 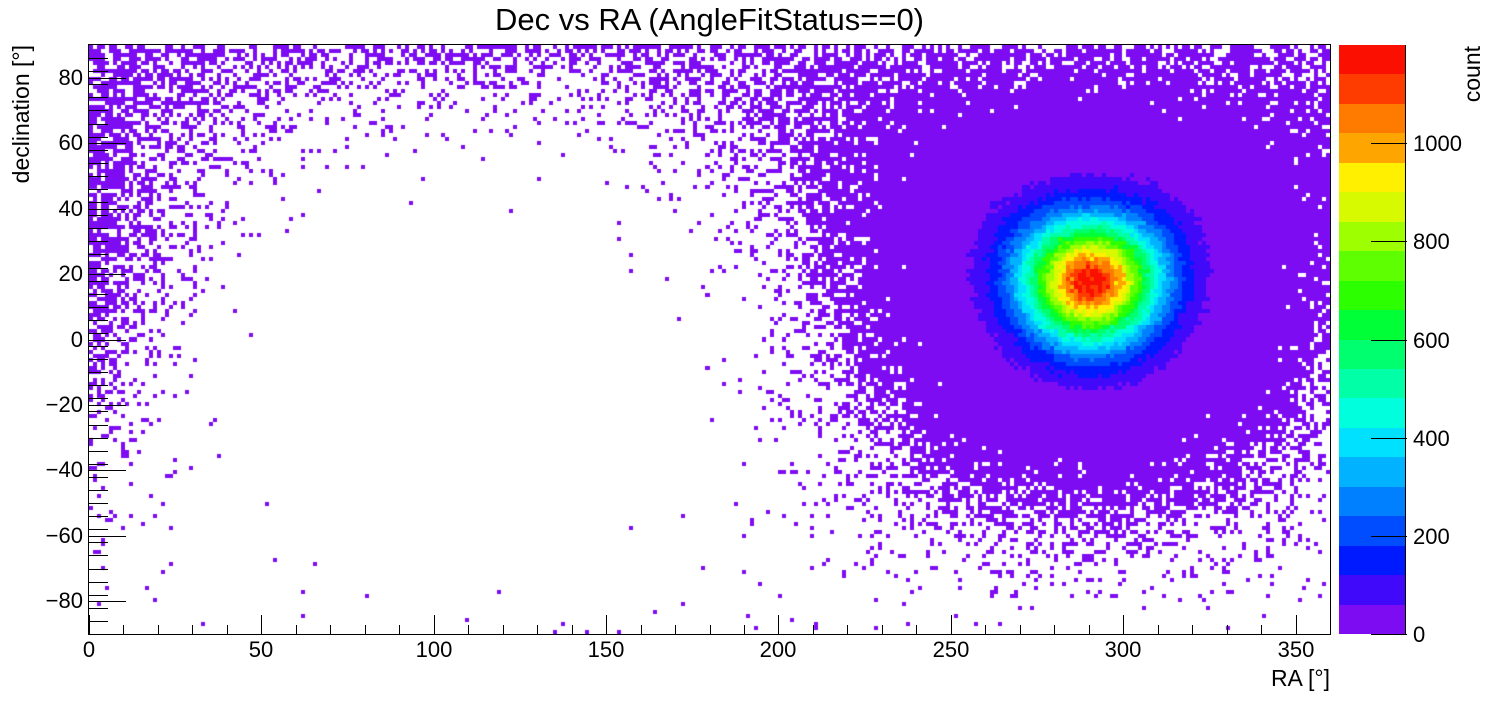 What do you see at coordinates (1431, 241) in the screenshot?
I see `colorbar-tick-label: 800` at bounding box center [1431, 241].